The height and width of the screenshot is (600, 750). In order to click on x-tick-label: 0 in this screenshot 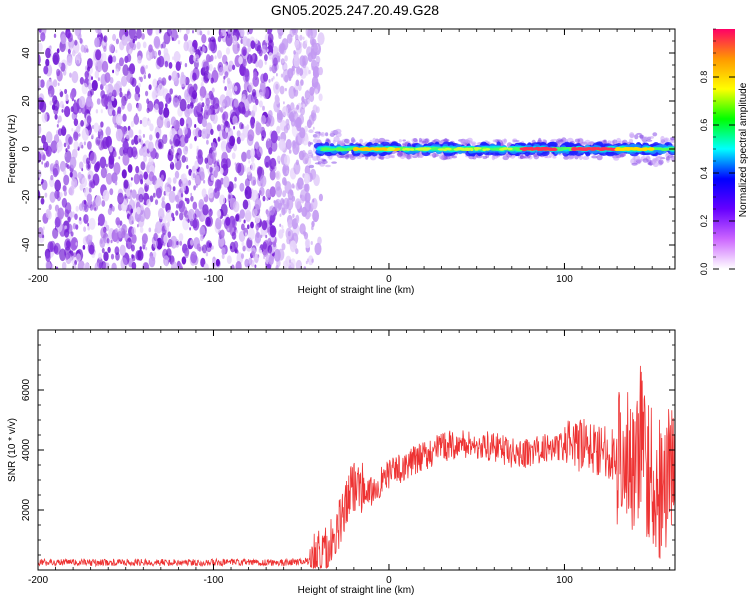, I will do `click(389, 279)`.